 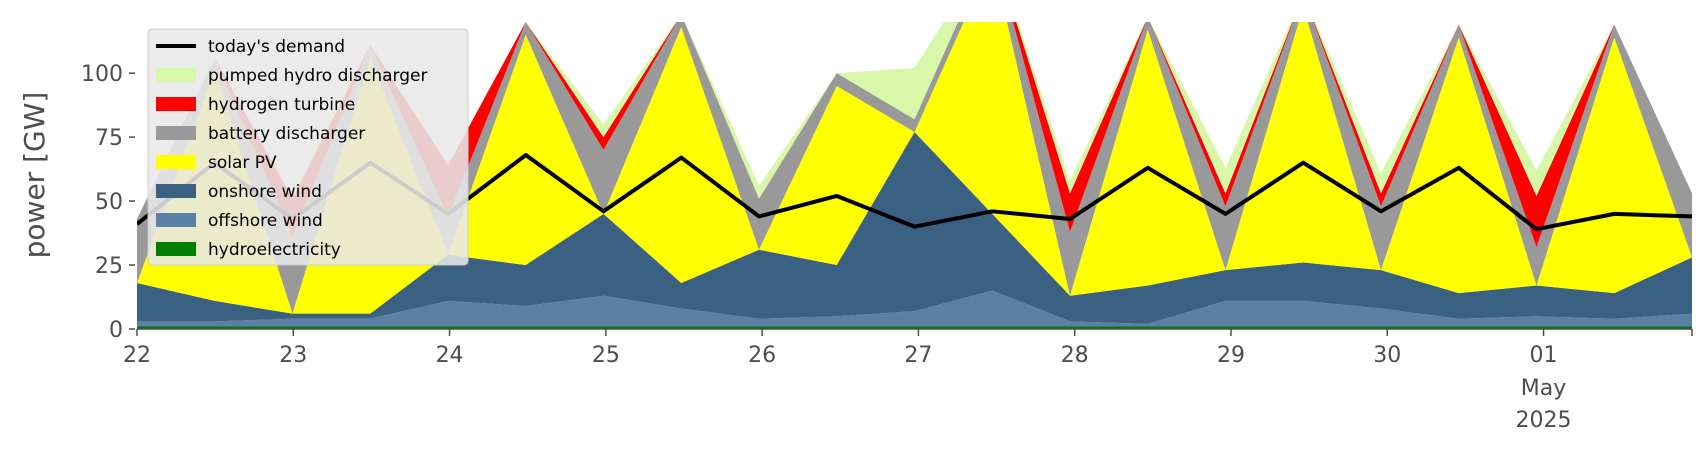 What do you see at coordinates (1231, 355) in the screenshot?
I see `x-tick-label: 29` at bounding box center [1231, 355].